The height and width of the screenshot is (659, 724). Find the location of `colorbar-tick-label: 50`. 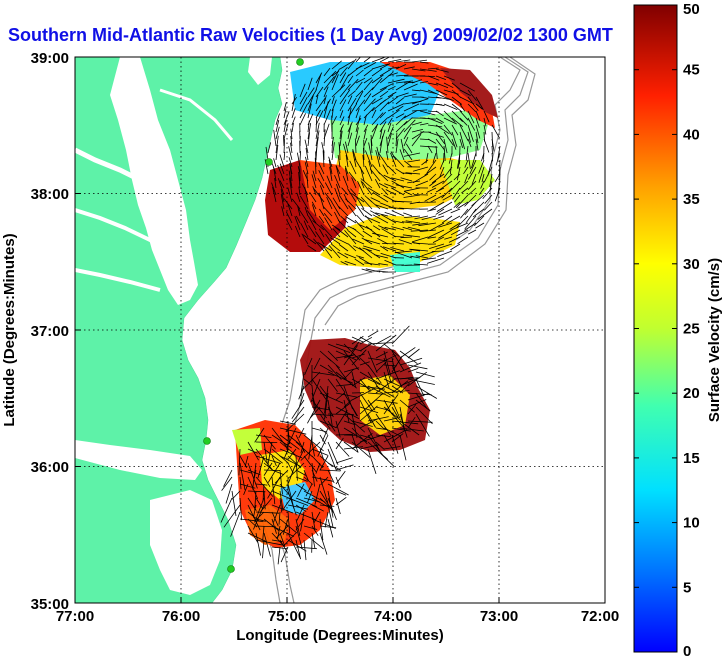

colorbar-tick-label: 50 is located at coordinates (691, 9).